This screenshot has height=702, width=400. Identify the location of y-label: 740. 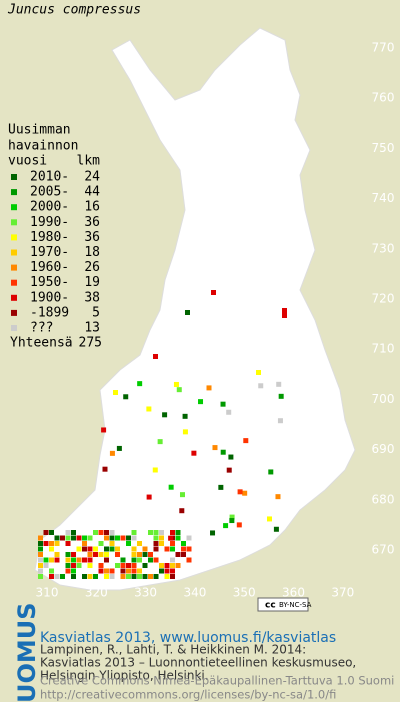
(383, 198).